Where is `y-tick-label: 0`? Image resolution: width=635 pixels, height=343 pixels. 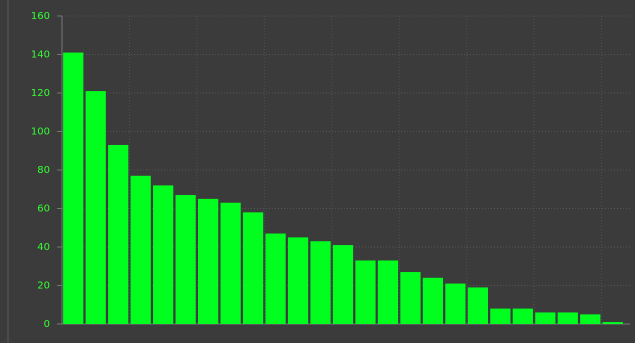
y-tick-label: 0 is located at coordinates (47, 324).